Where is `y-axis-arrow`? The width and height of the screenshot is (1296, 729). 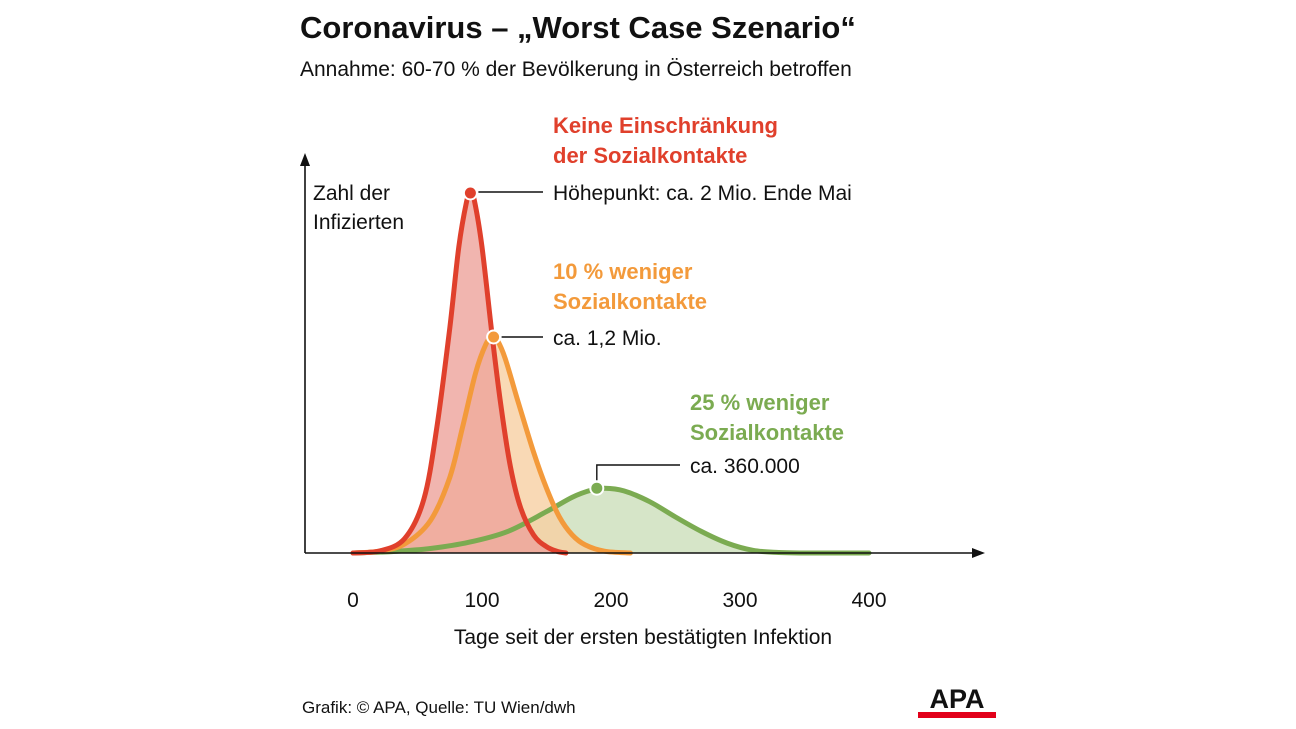 y-axis-arrow is located at coordinates (305, 159).